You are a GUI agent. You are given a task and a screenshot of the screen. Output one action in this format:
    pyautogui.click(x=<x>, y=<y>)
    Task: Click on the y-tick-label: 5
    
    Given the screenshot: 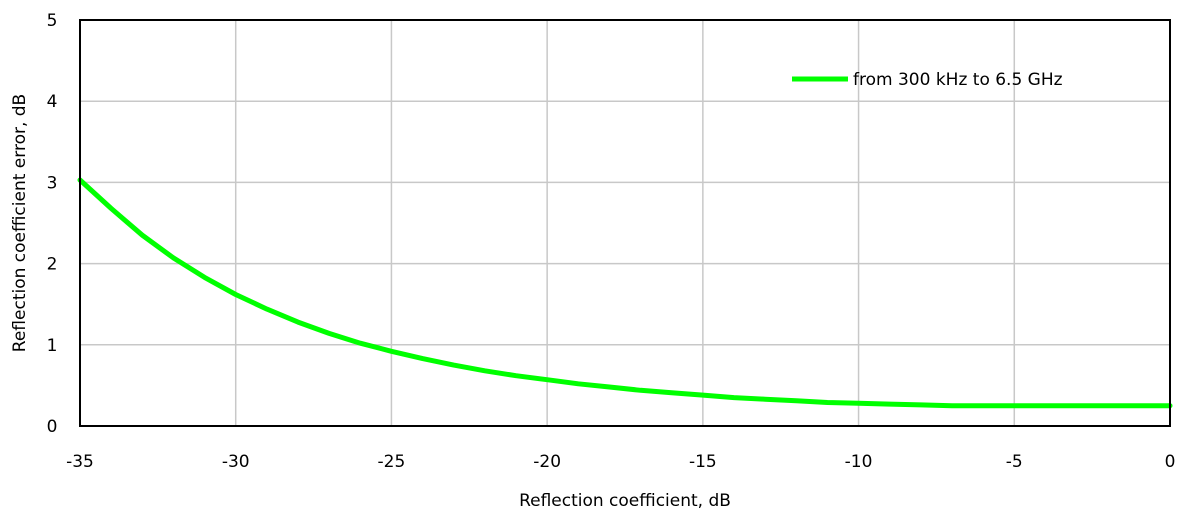 What is the action you would take?
    pyautogui.click(x=52, y=21)
    